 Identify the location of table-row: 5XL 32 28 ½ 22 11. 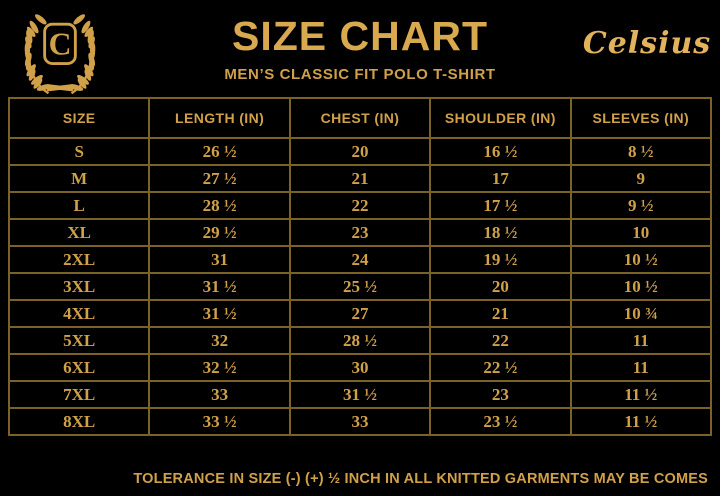
(360, 340).